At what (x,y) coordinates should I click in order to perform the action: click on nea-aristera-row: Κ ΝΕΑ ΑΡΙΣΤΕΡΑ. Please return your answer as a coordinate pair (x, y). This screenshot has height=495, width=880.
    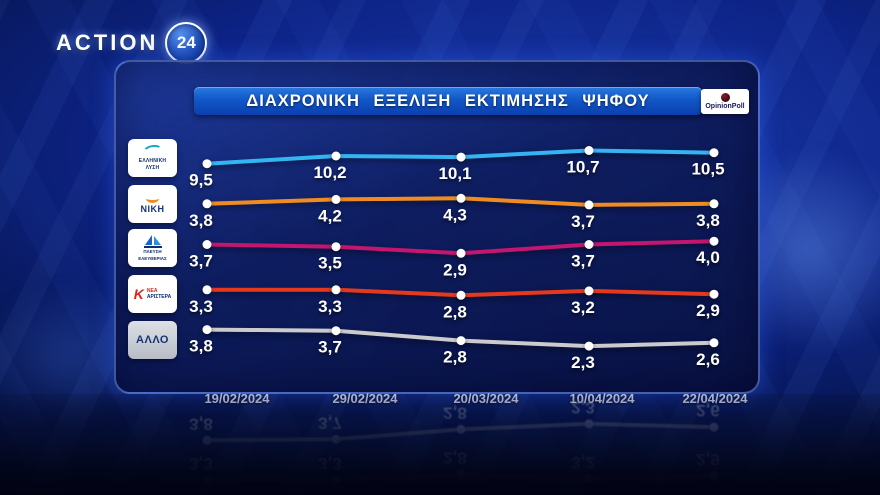
    Looking at the image, I should click on (152, 294).